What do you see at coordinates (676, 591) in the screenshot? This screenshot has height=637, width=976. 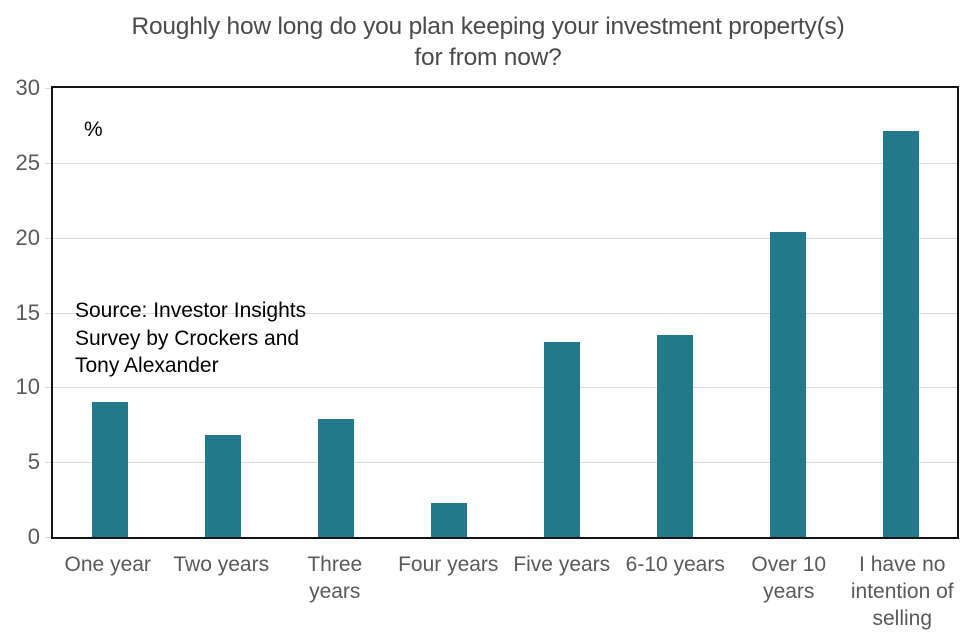 I see `x-category-label: 6-10 years` at bounding box center [676, 591].